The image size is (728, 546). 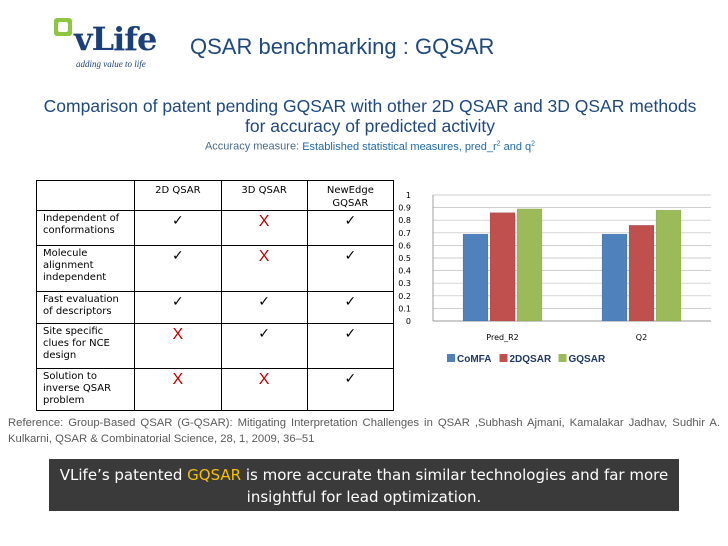 I want to click on vlife-logo: vLife adding value to life, so click(x=112, y=44).